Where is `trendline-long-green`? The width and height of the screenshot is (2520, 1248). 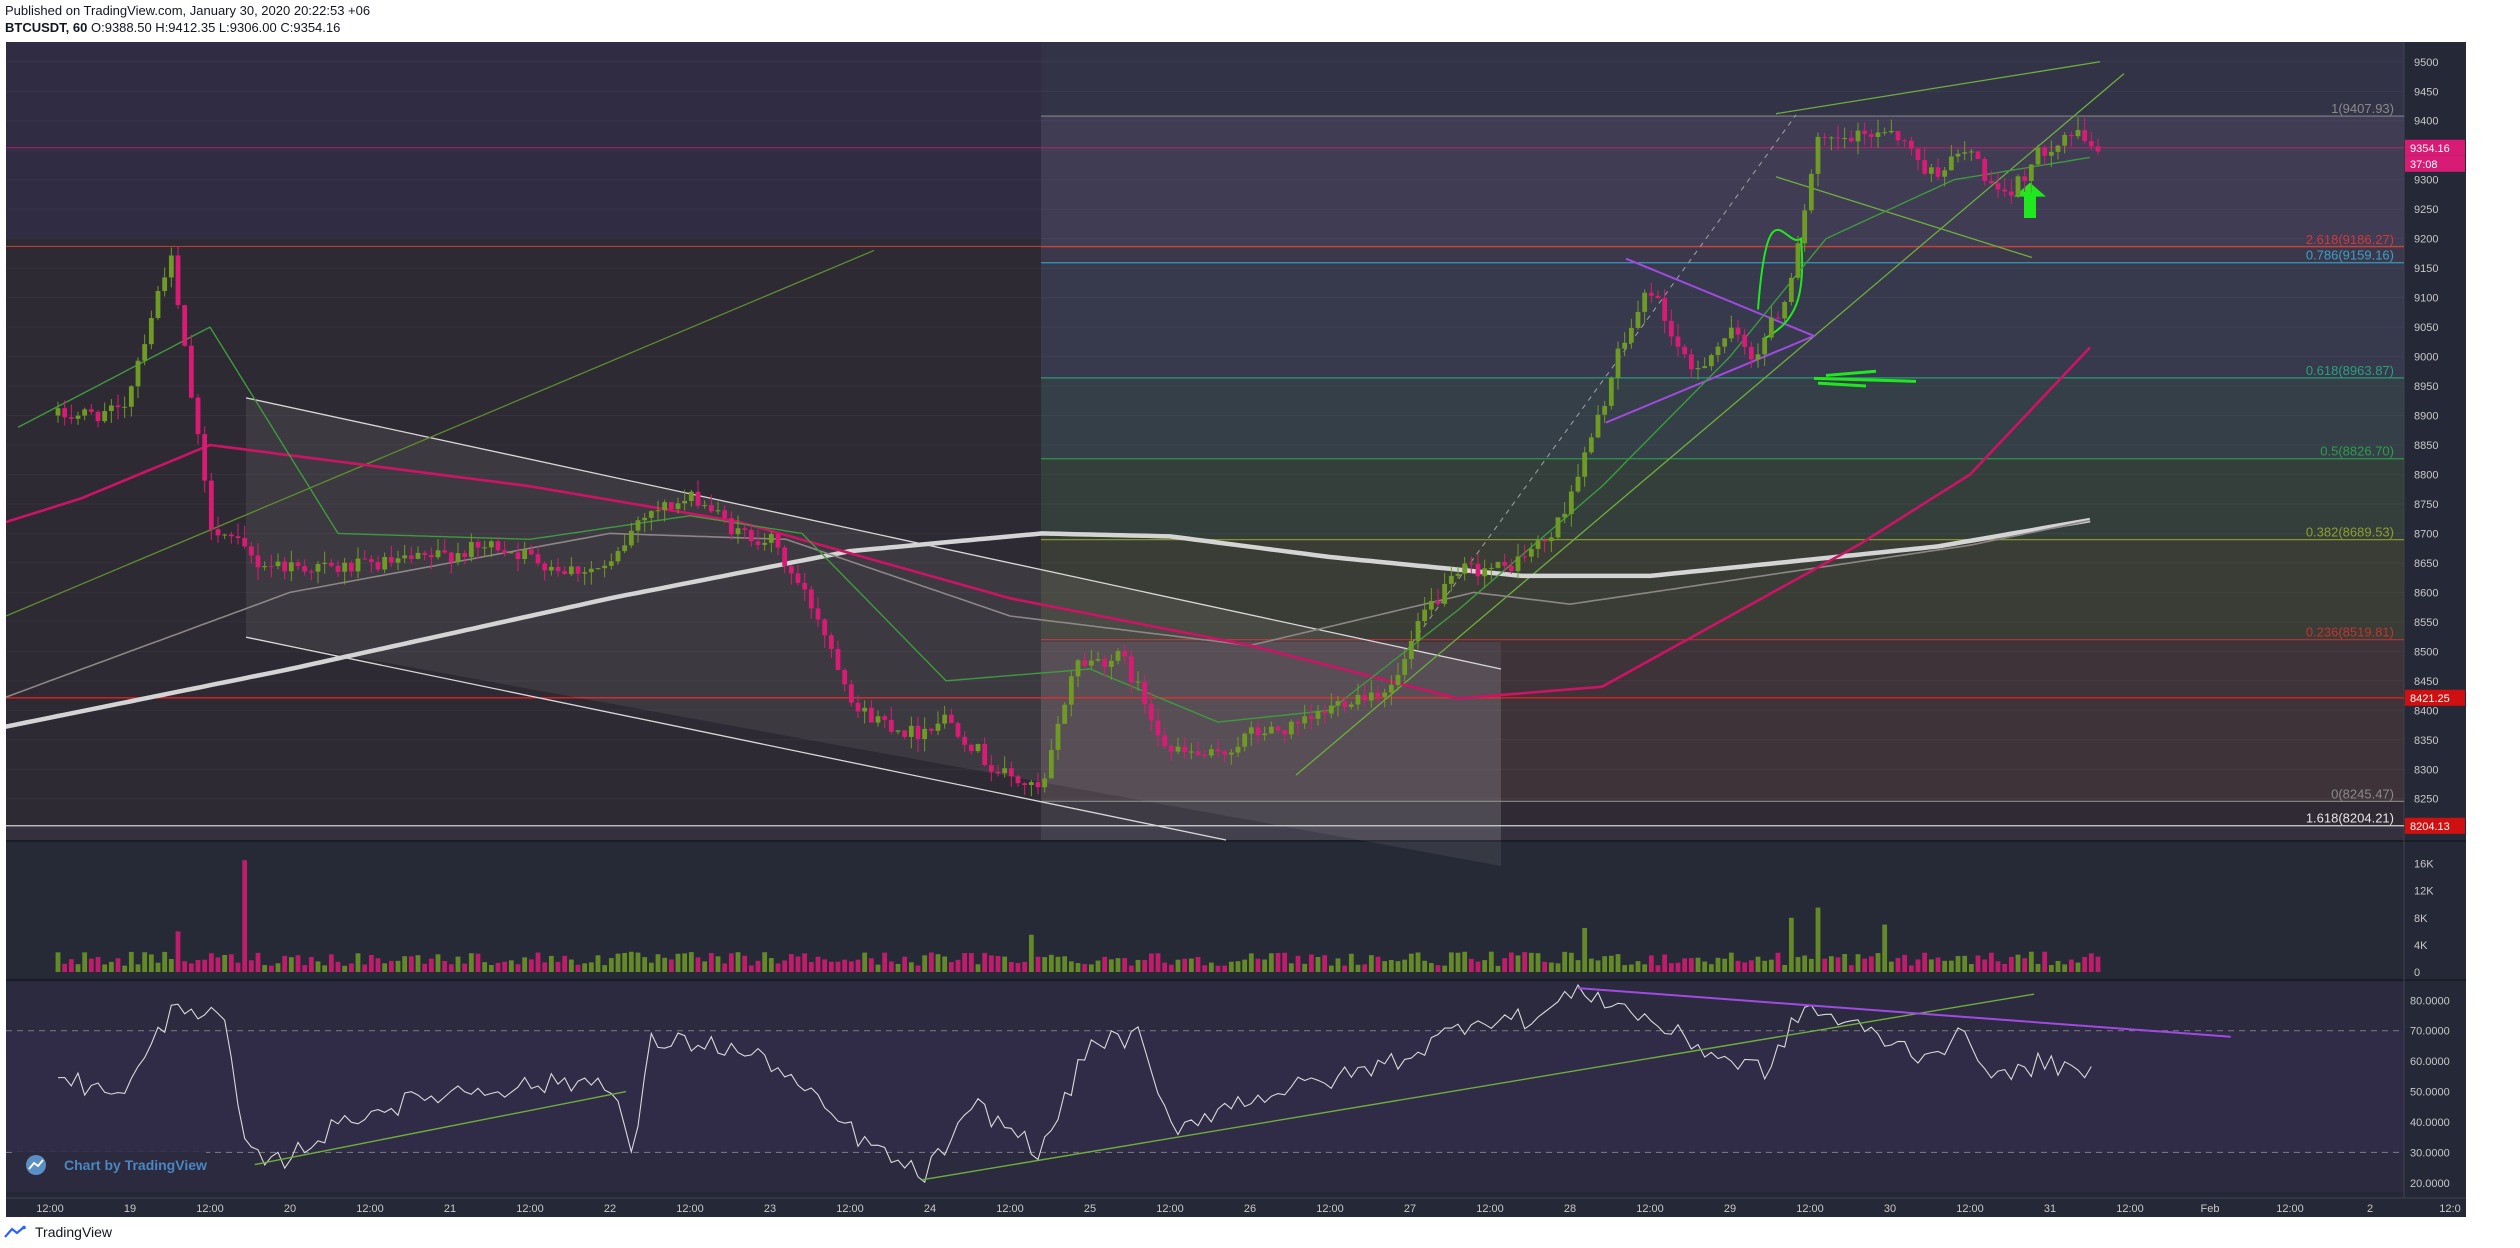
trendline-long-green is located at coordinates (440, 433).